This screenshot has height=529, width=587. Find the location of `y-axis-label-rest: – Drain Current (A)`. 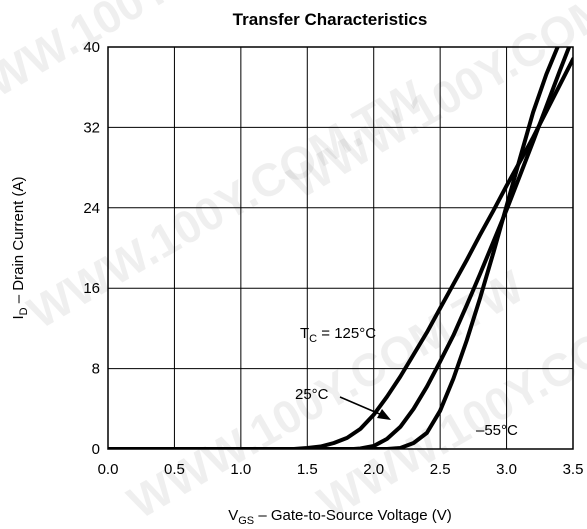

y-axis-label-rest: – Drain Current (A) is located at coordinates (18, 242).